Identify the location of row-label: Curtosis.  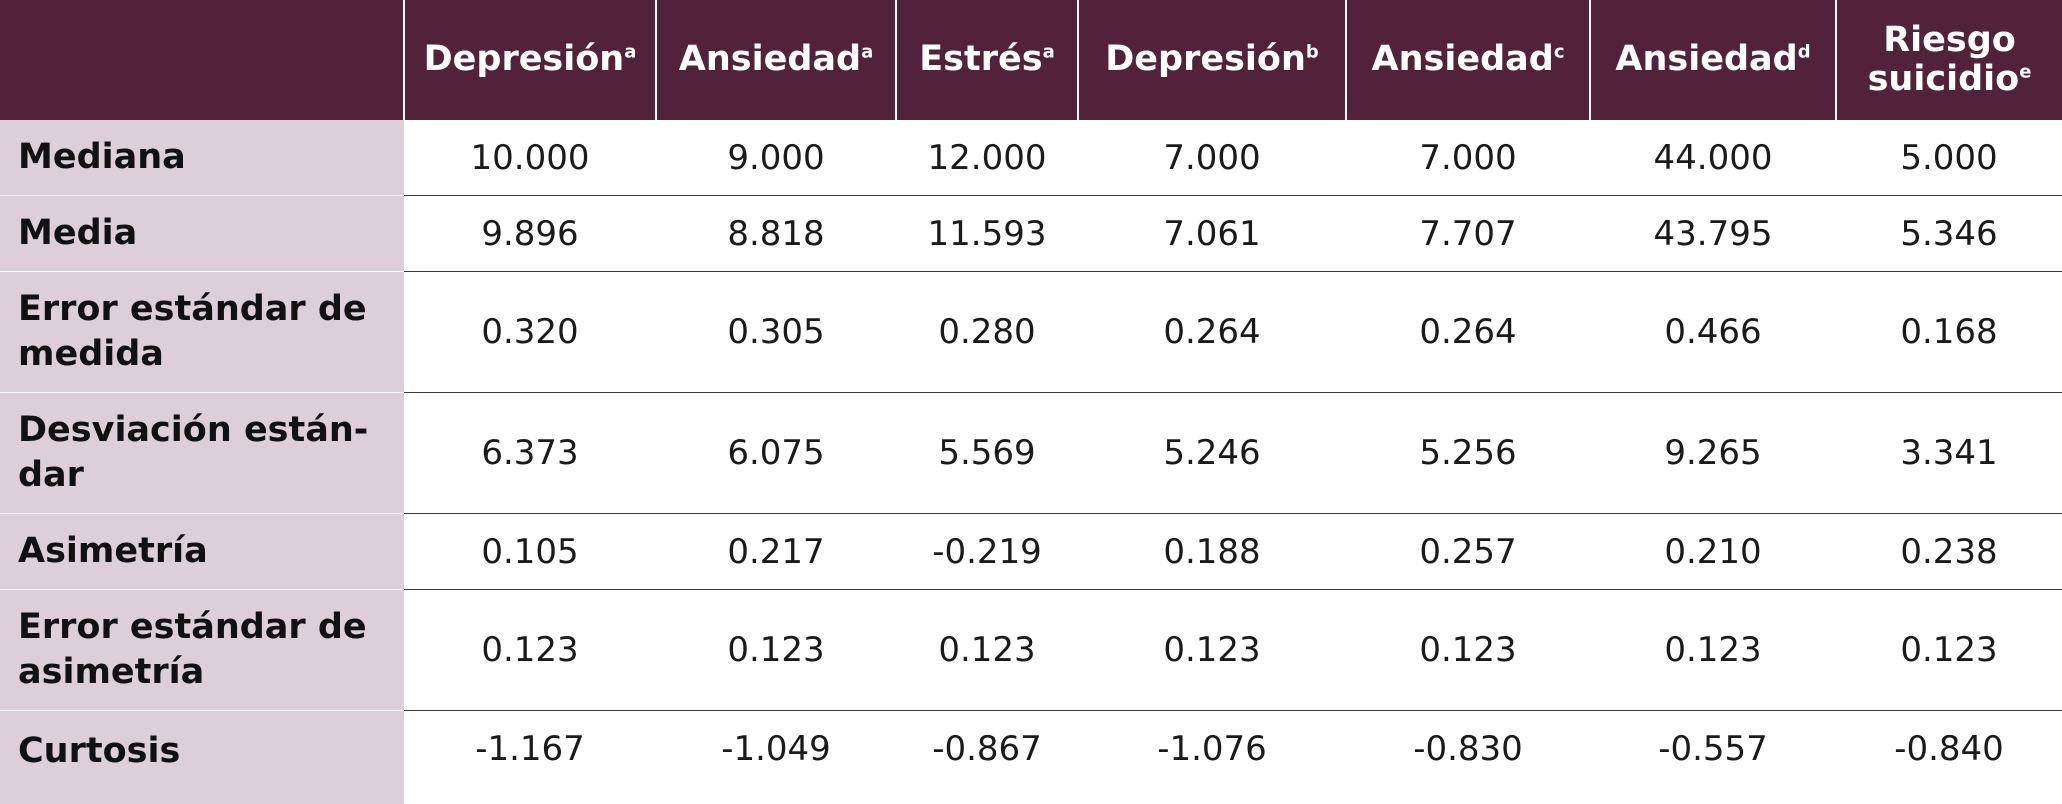
(202, 757).